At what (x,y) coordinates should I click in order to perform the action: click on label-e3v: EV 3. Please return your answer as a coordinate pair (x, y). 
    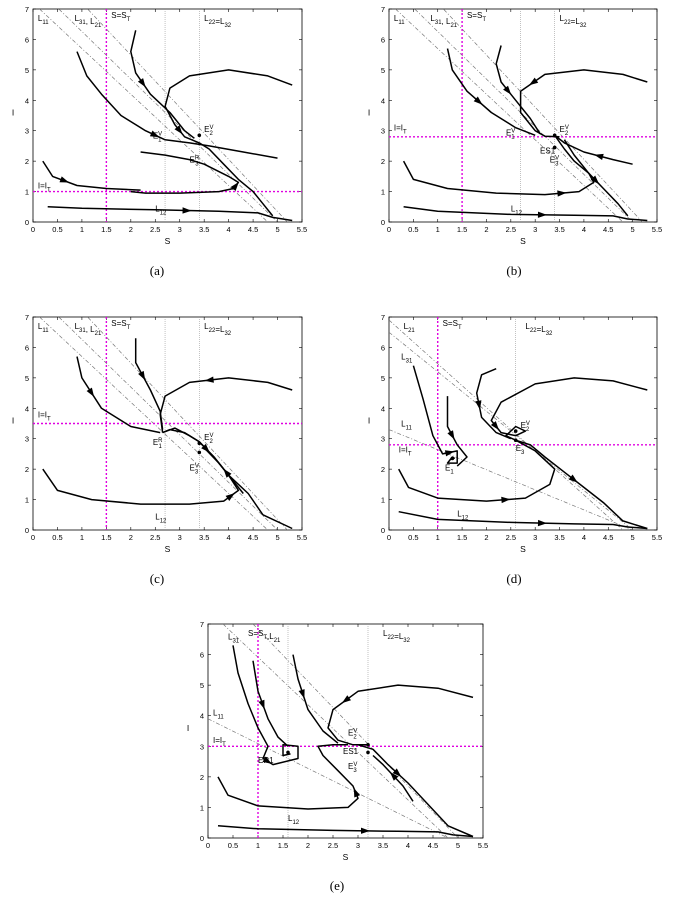
    Looking at the image, I should click on (352, 768).